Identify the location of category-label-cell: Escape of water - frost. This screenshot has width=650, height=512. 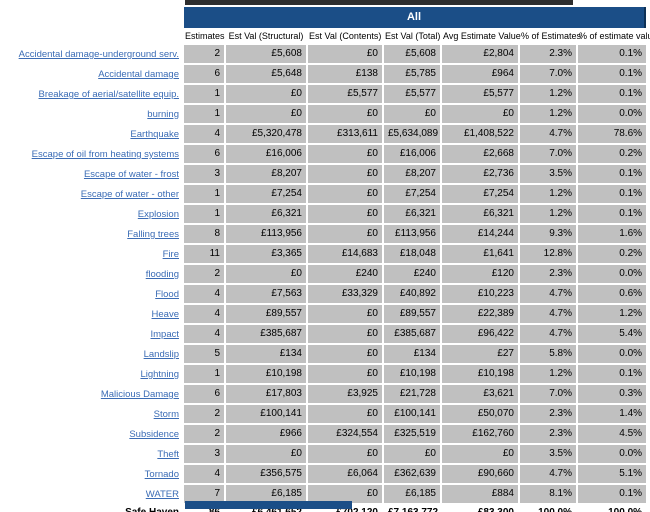
(92, 174).